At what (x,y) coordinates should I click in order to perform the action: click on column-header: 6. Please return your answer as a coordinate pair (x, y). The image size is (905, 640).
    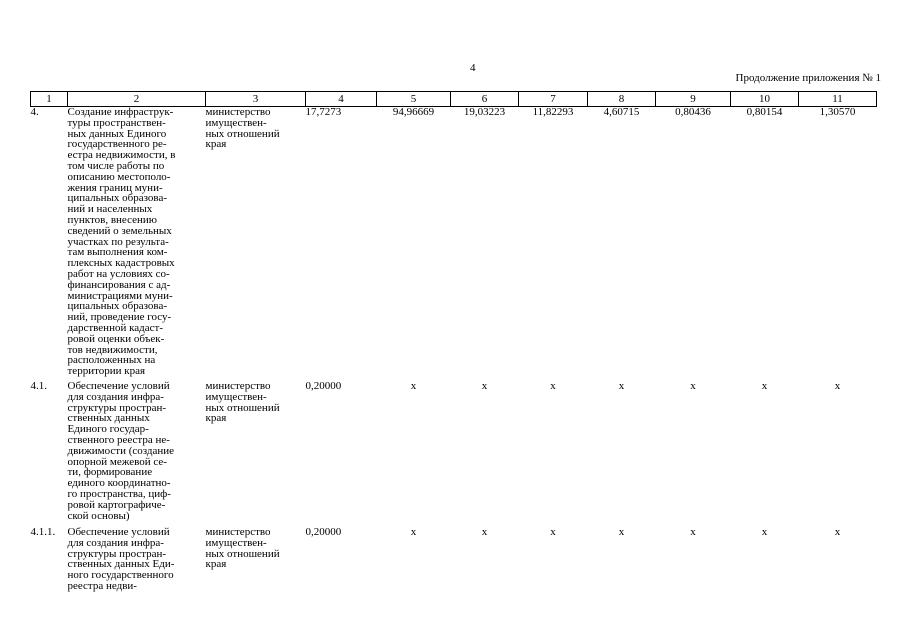
    Looking at the image, I should click on (484, 99).